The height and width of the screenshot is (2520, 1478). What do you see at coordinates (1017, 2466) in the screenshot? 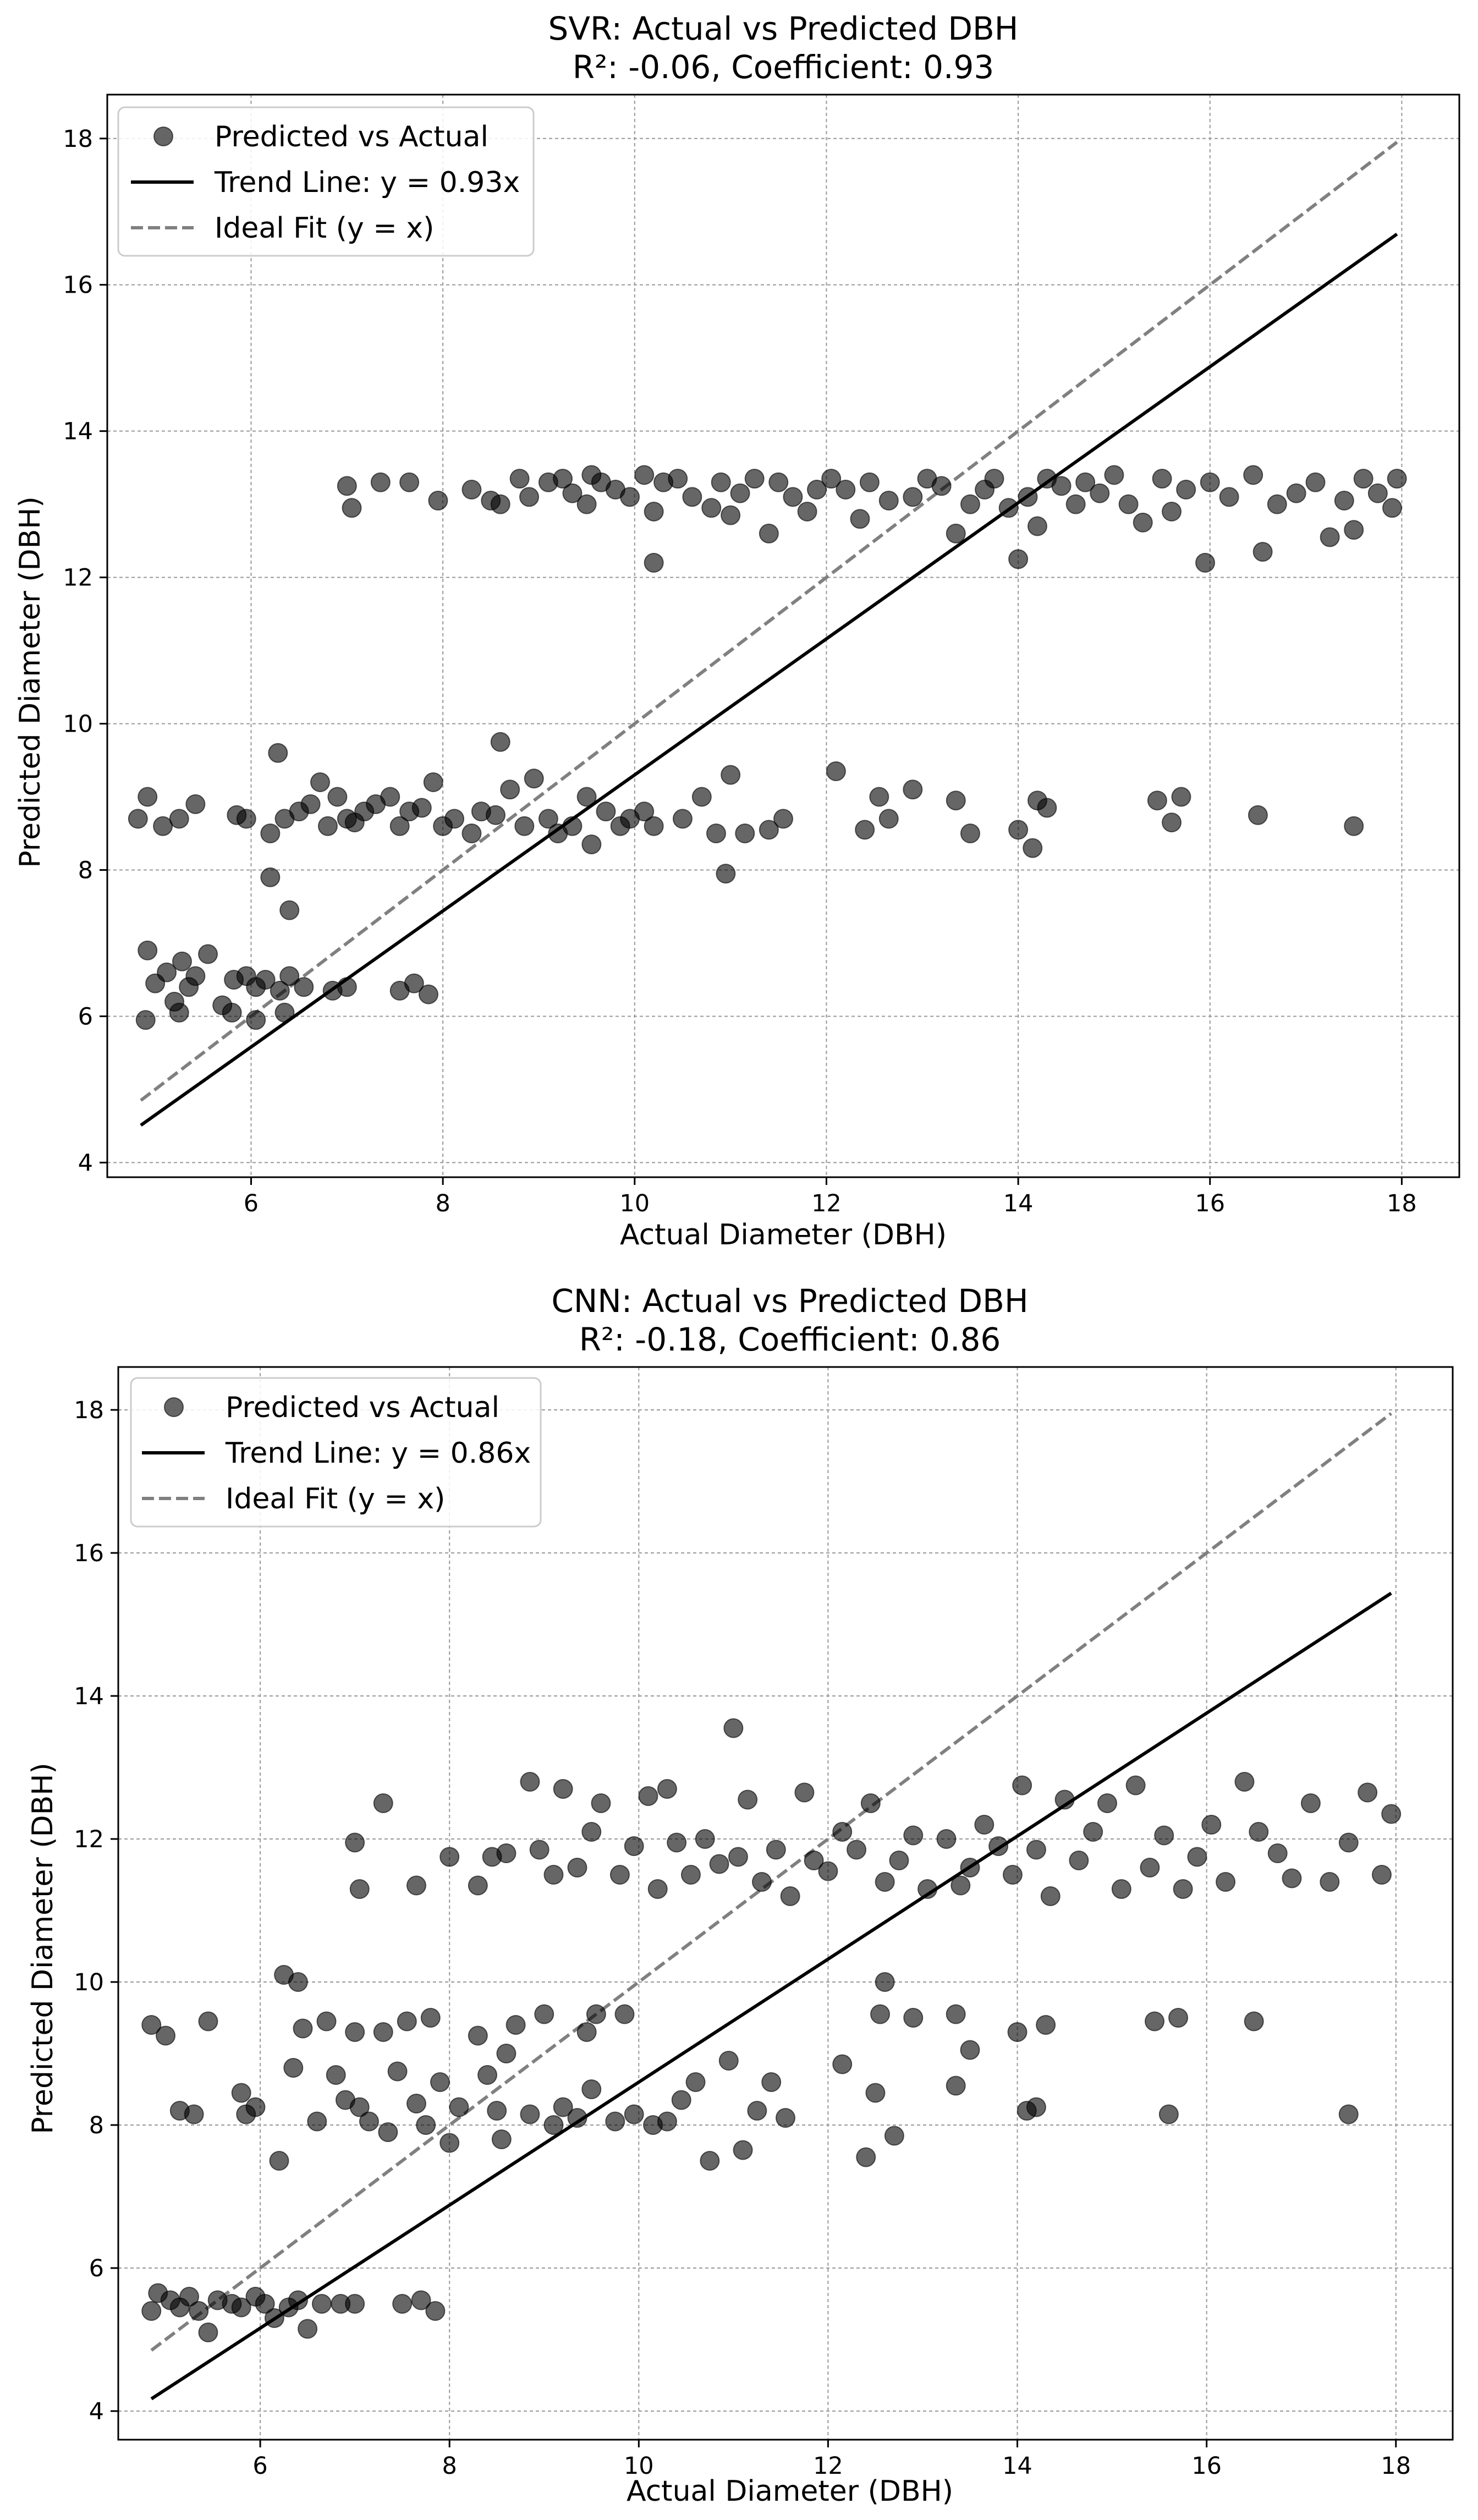
I see `x-tick-label: 14` at bounding box center [1017, 2466].